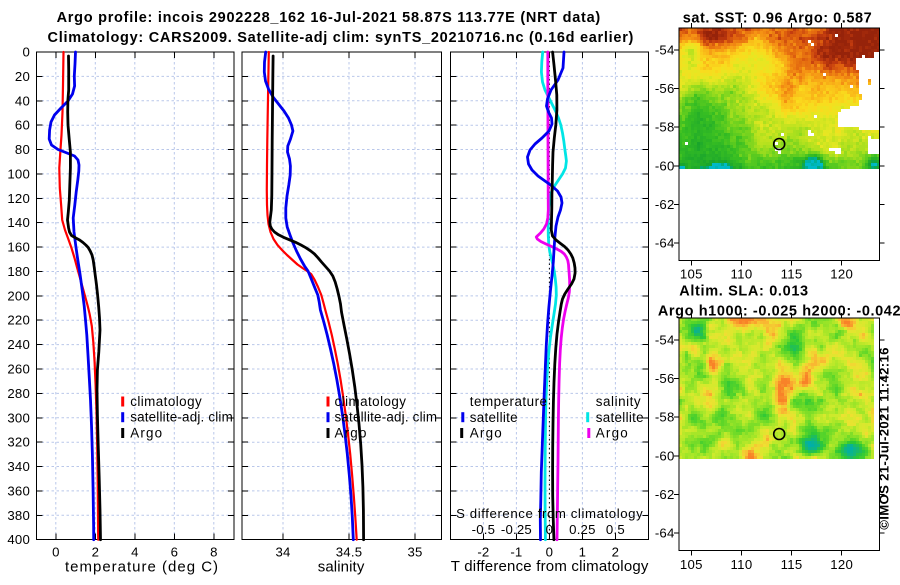 This screenshot has width=900, height=585. Describe the element at coordinates (516, 529) in the screenshot. I see `svg-text: -0.25` at that location.